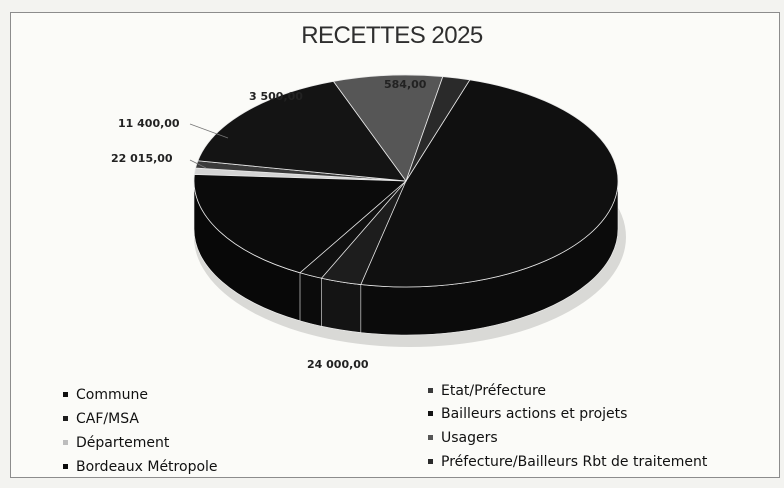  I want to click on data-label-3500: 3 500,00, so click(276, 96).